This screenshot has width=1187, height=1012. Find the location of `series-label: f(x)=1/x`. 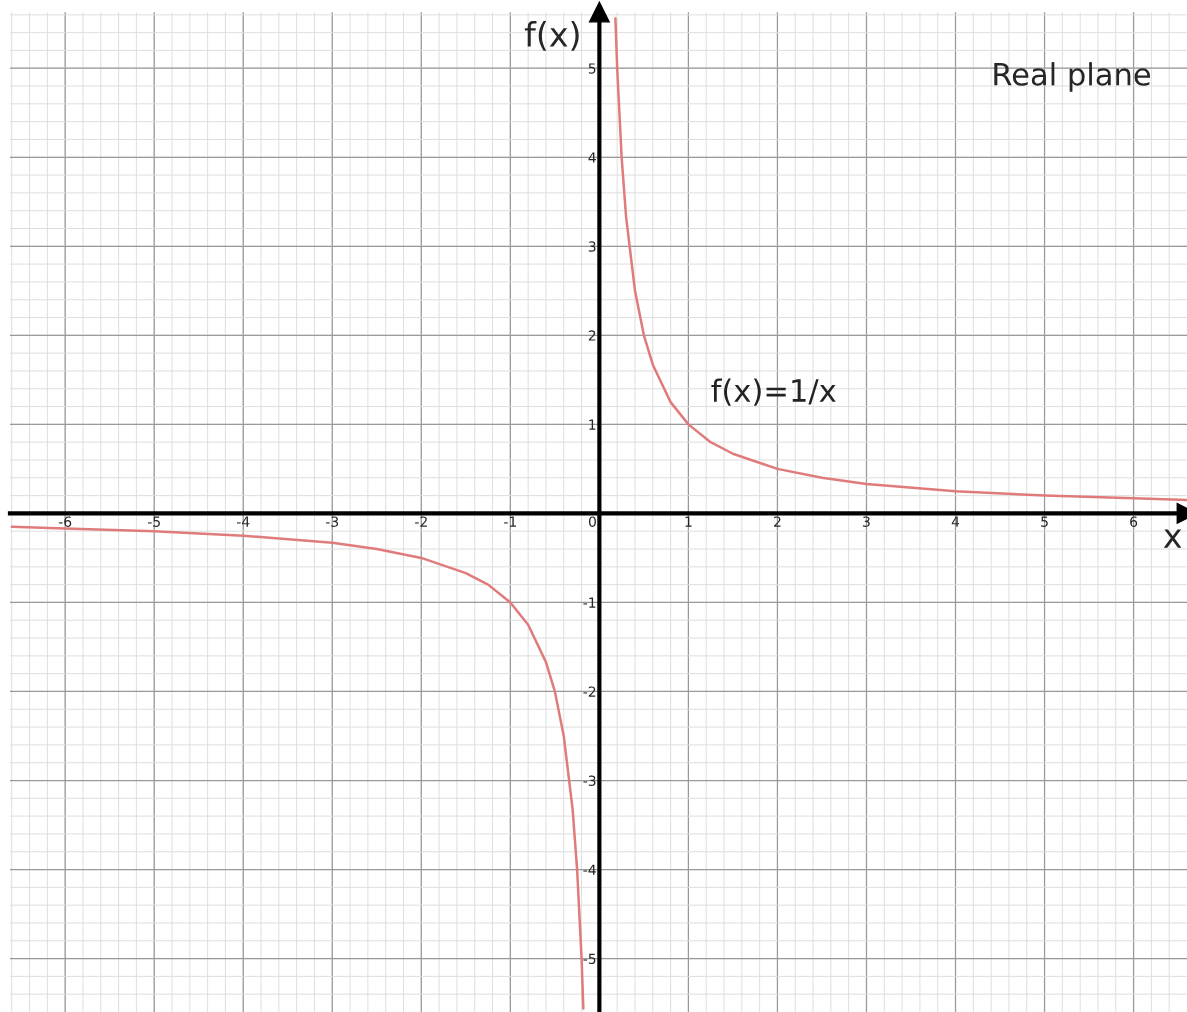

series-label: f(x)=1/x is located at coordinates (773, 392).